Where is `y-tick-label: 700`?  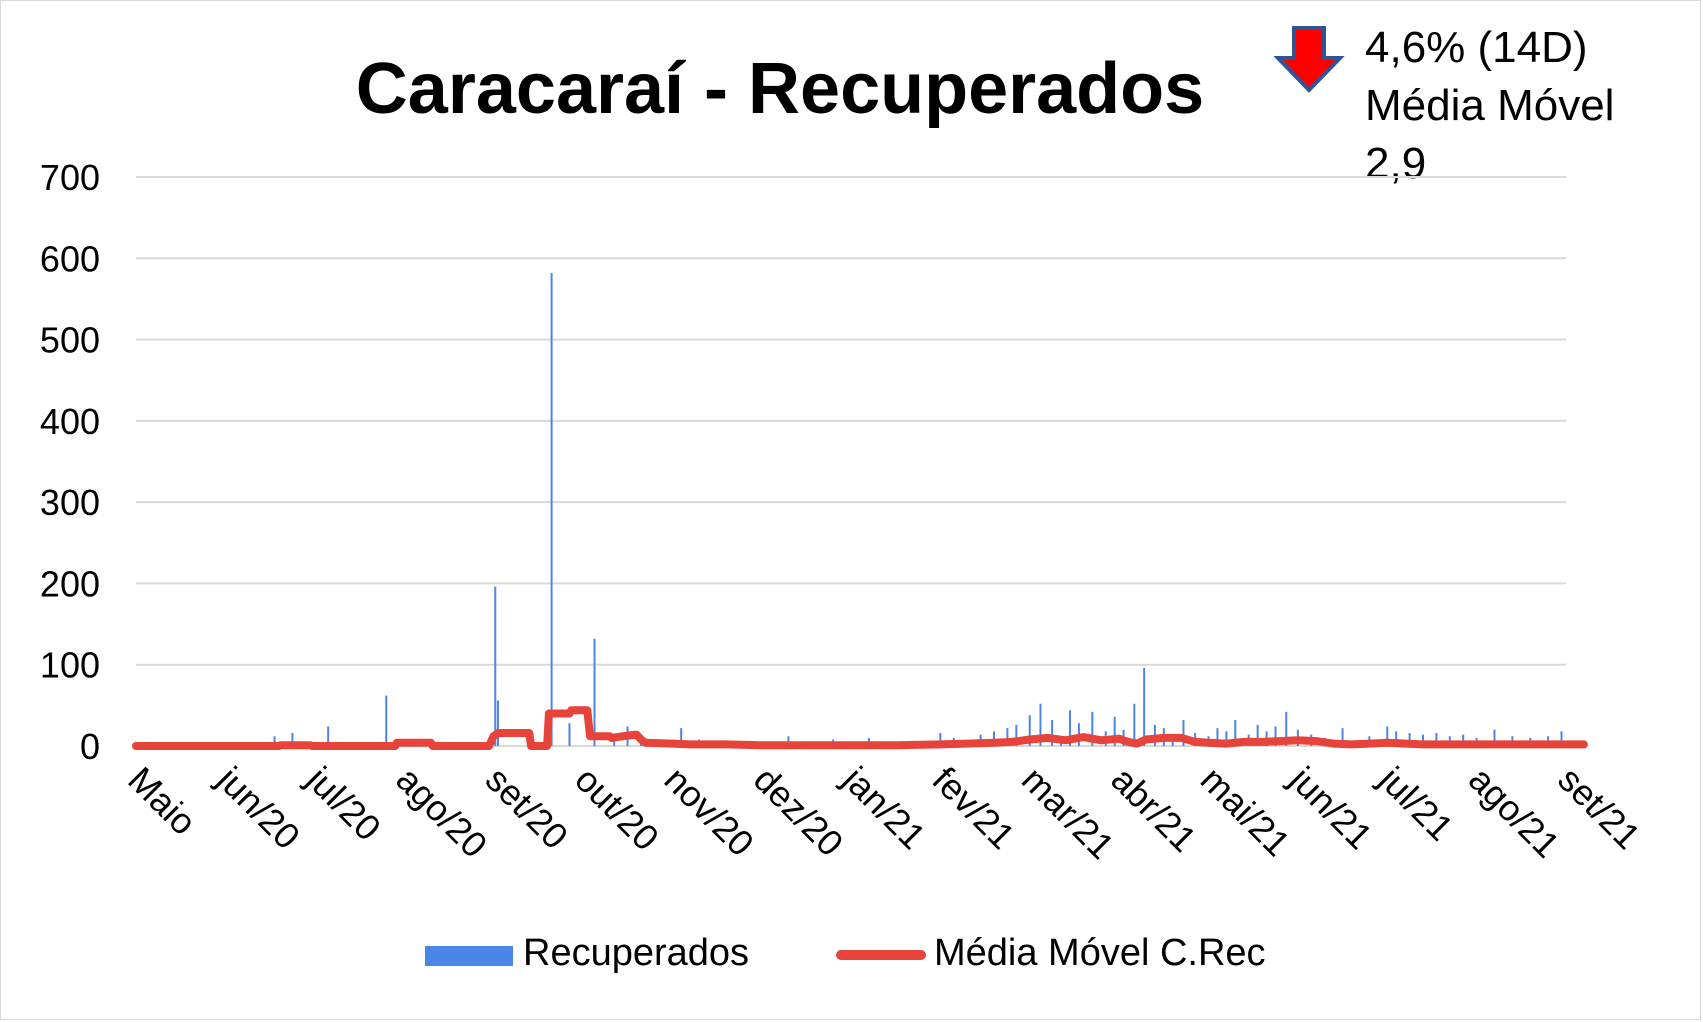 y-tick-label: 700 is located at coordinates (70, 177).